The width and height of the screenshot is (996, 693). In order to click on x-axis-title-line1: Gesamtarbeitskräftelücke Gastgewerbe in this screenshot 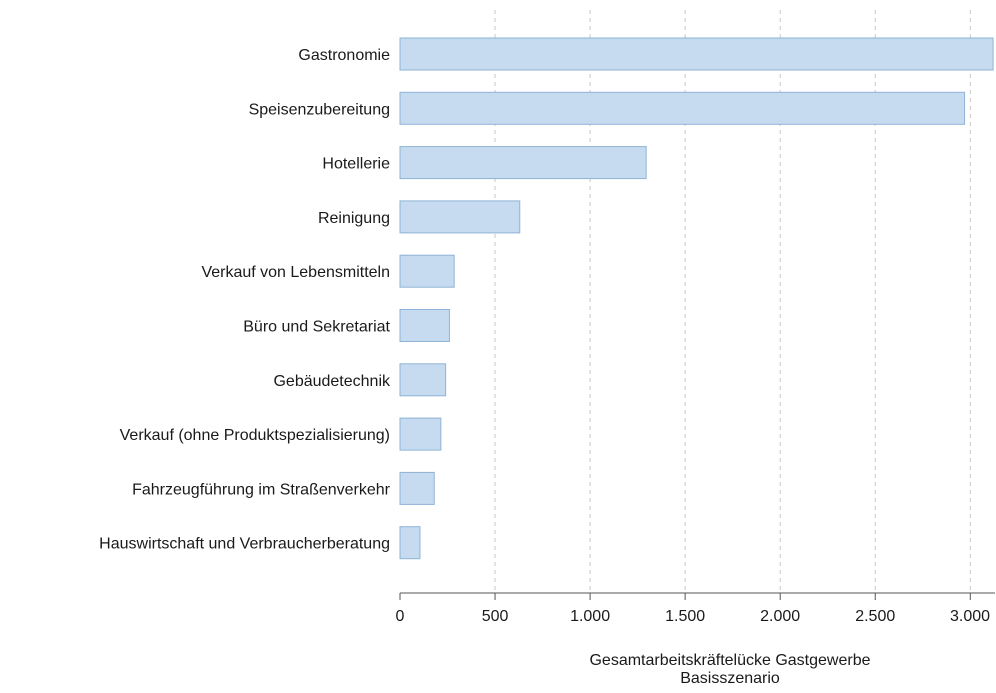, I will do `click(729, 660)`.